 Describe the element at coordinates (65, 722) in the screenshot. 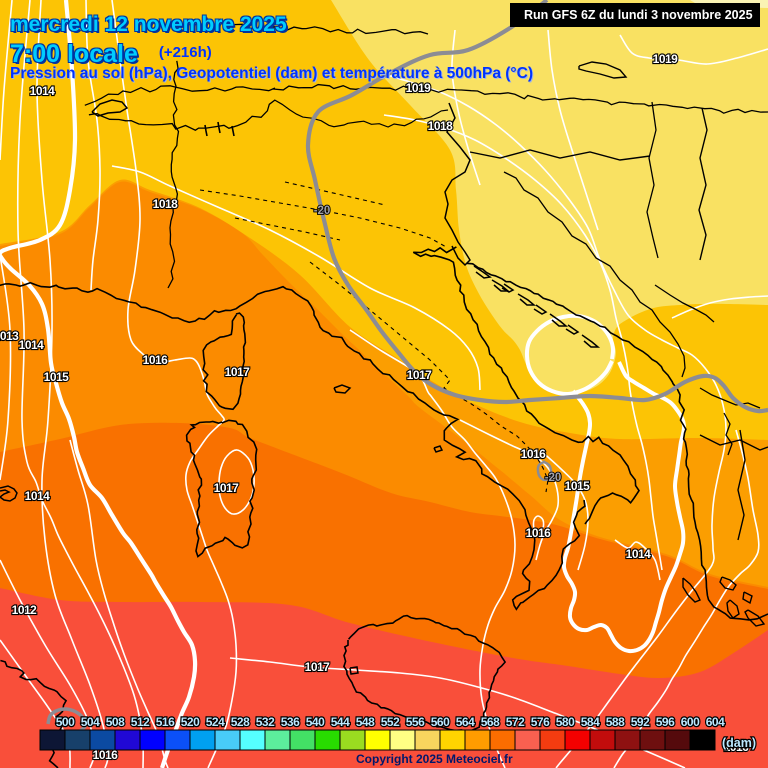

I see `svg-text: 500` at that location.